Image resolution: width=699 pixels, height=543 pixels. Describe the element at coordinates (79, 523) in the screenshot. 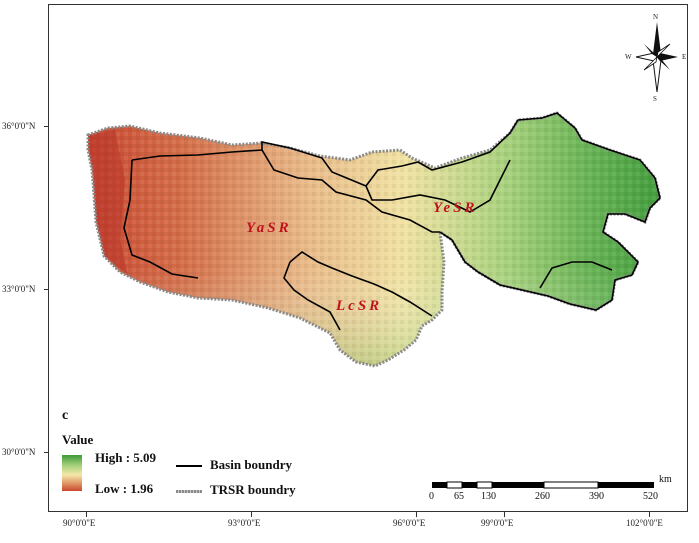

I see `longitude-label-90e: 90°0'0"E` at that location.